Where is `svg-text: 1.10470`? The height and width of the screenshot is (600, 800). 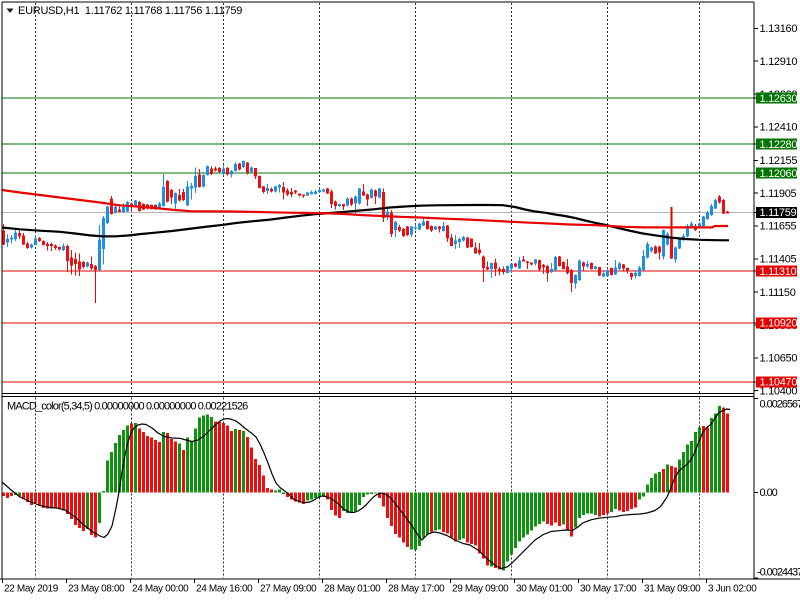
svg-text: 1.10470 is located at coordinates (779, 383).